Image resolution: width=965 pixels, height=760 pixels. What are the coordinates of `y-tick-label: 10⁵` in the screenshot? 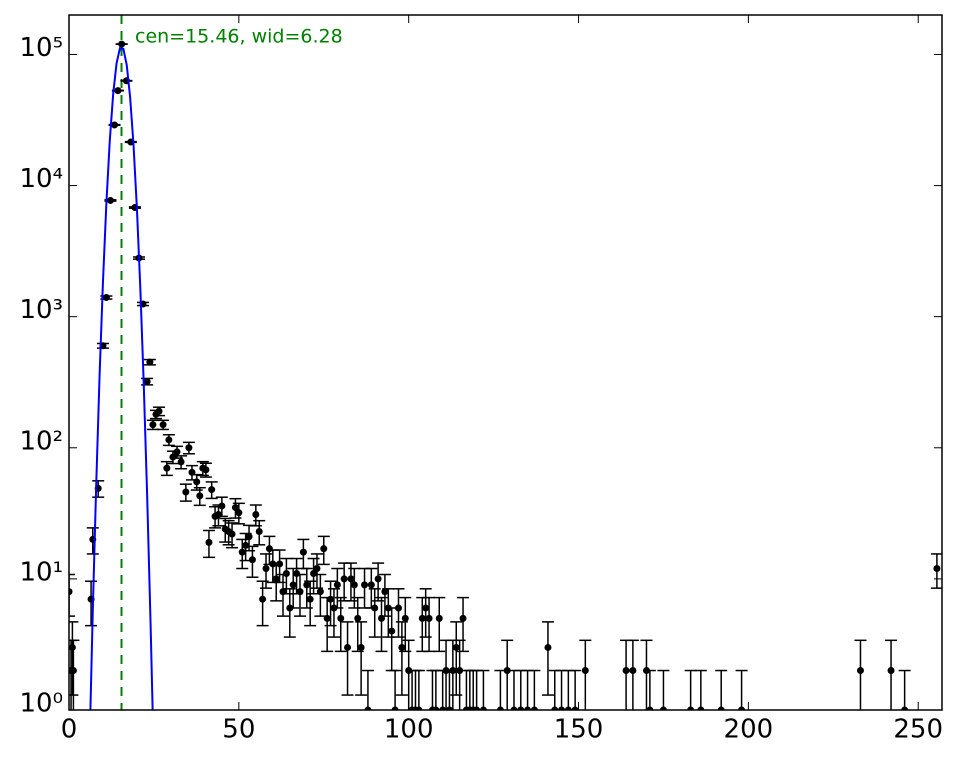 It's located at (41, 48).